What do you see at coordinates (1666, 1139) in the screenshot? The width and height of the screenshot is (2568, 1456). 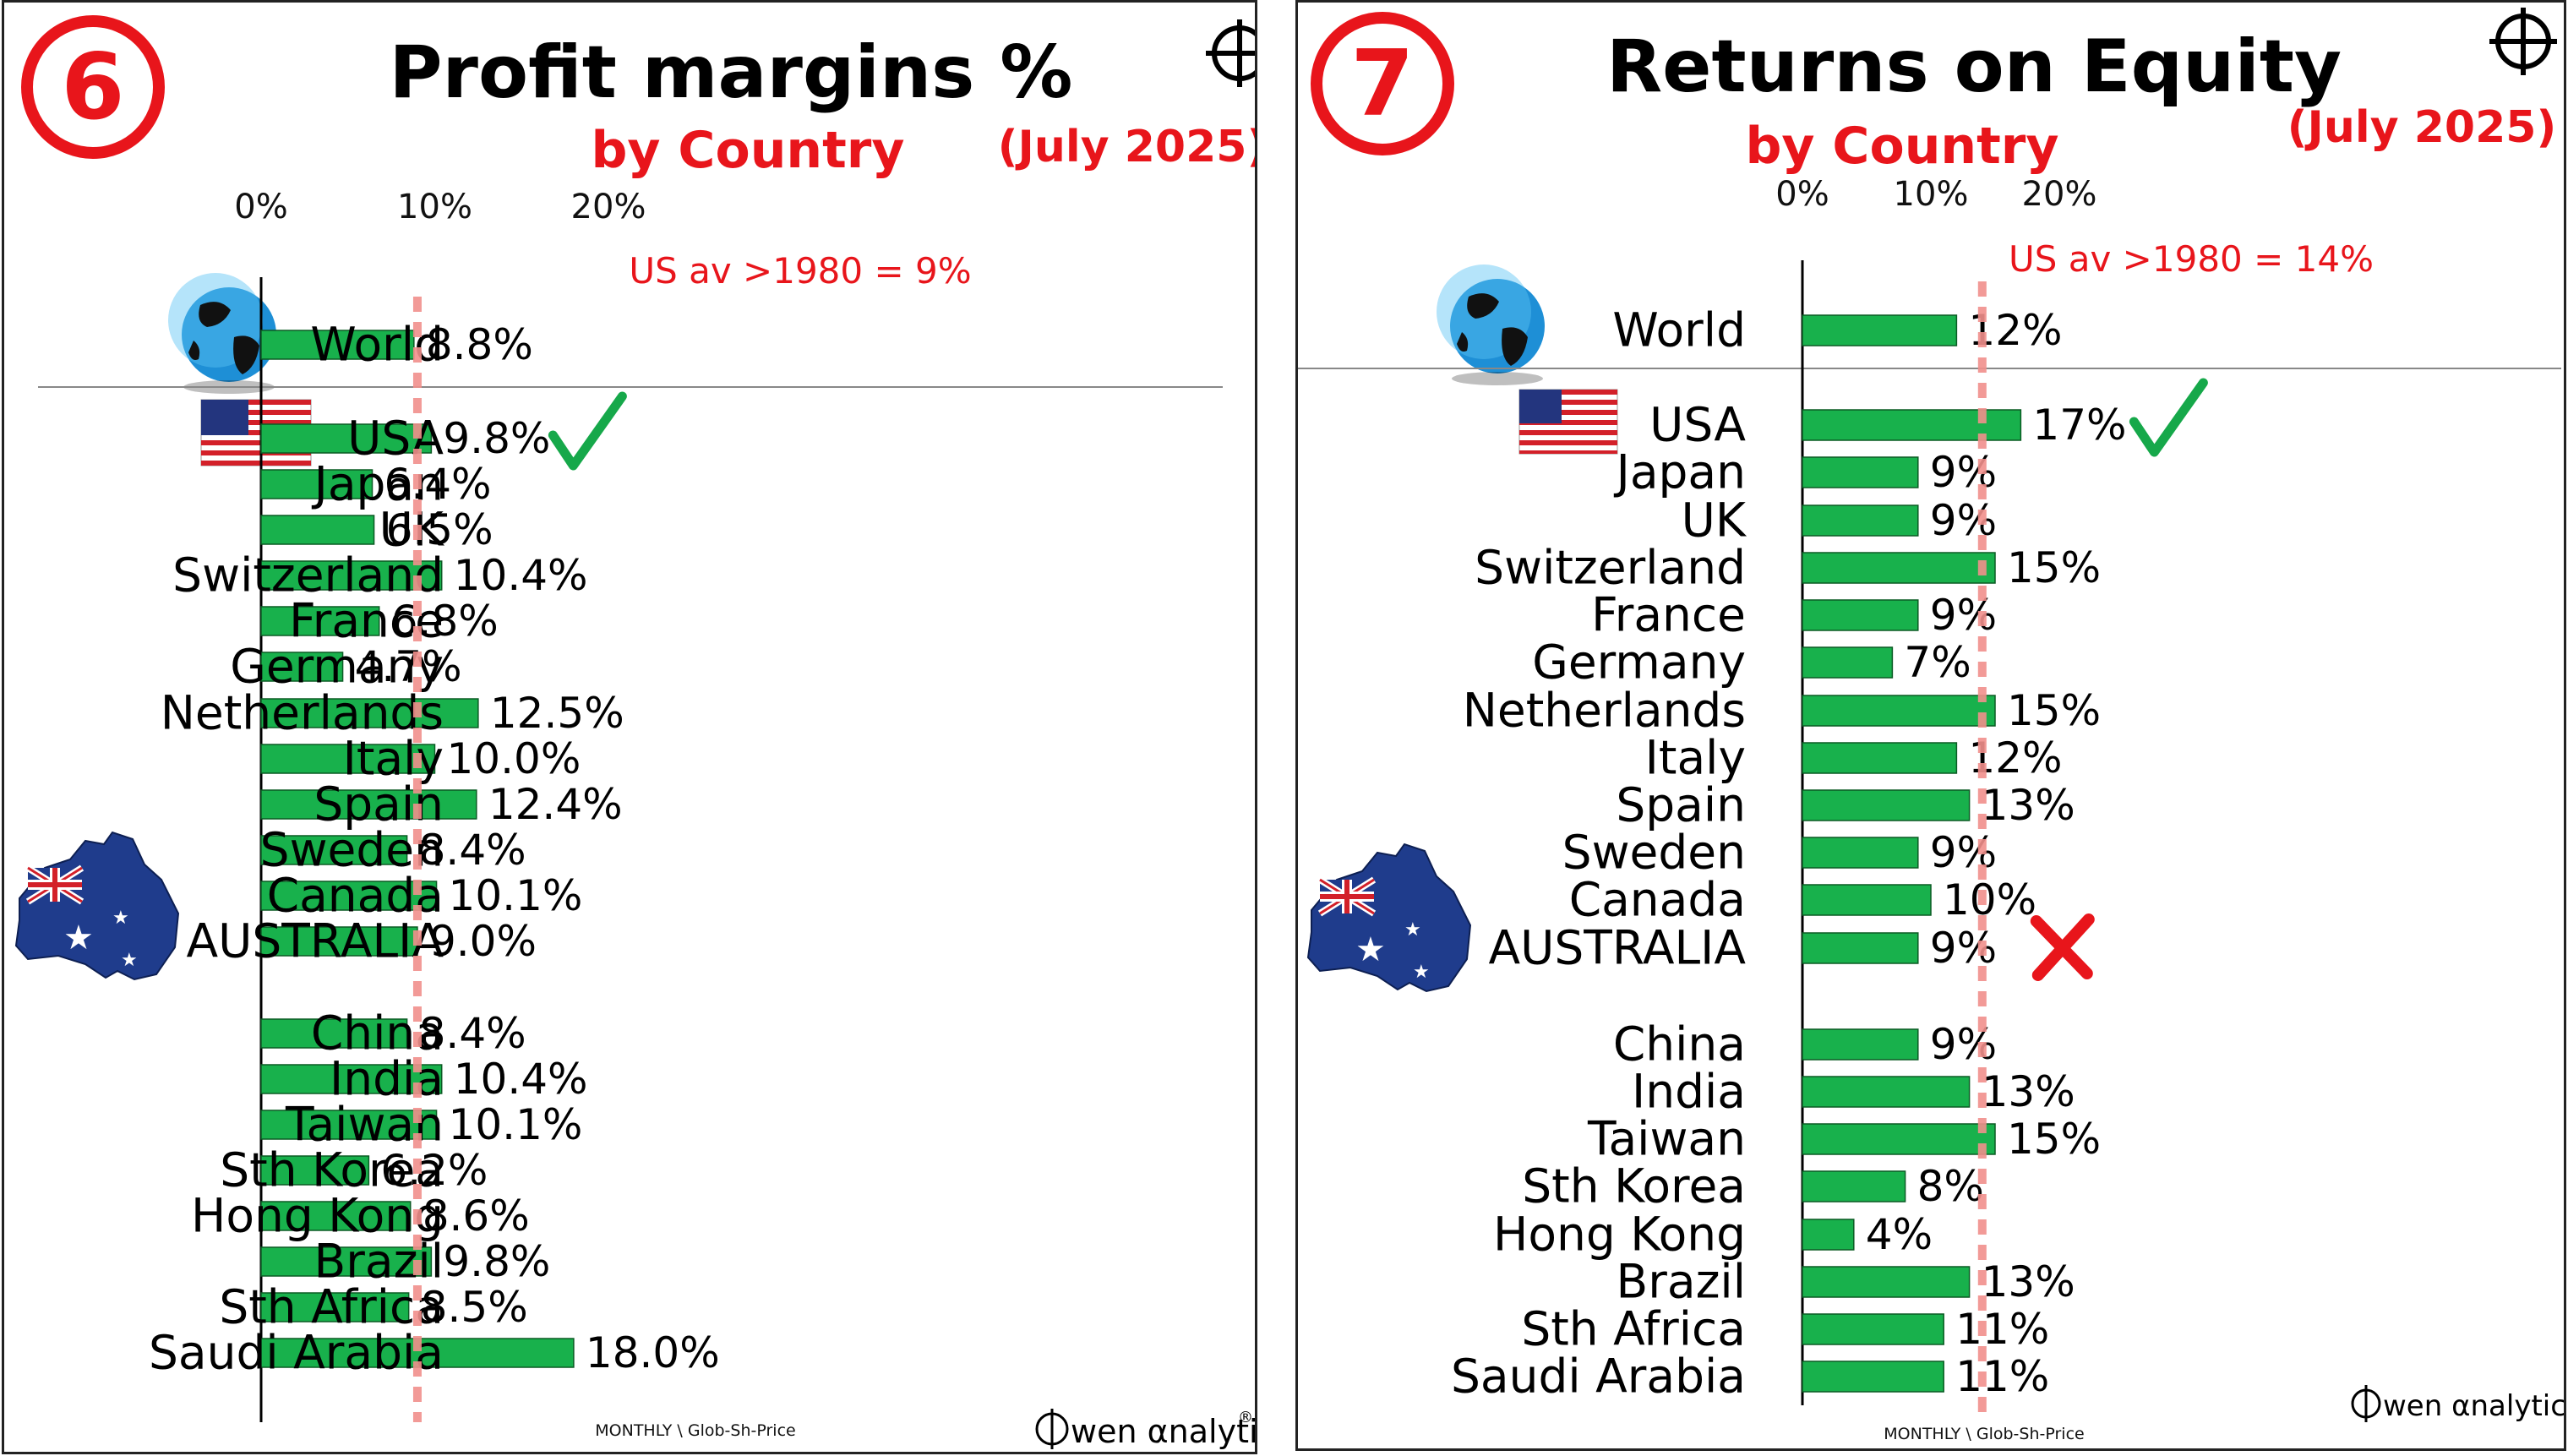 I see `category-label: Taiwan` at bounding box center [1666, 1139].